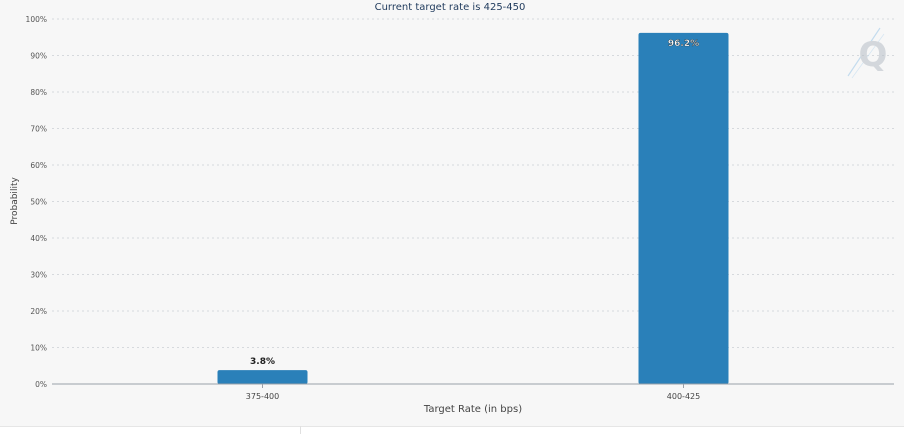  What do you see at coordinates (38, 238) in the screenshot?
I see `y-tick-label: 40%` at bounding box center [38, 238].